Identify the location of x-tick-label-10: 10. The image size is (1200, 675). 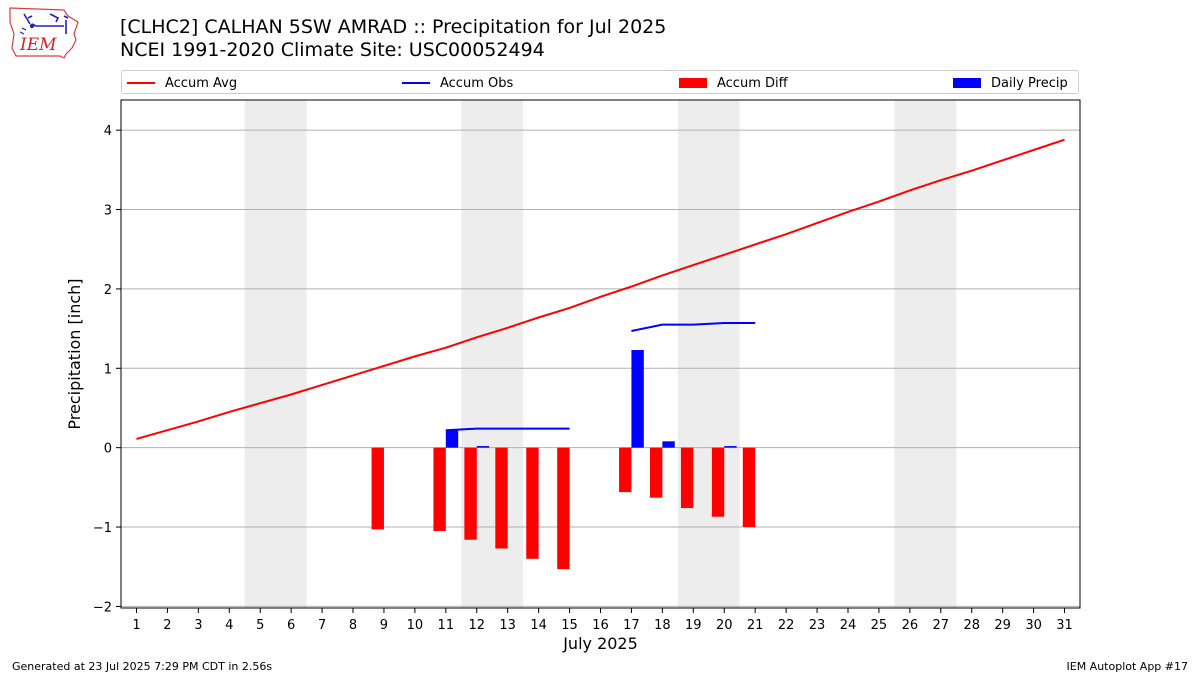
(415, 625).